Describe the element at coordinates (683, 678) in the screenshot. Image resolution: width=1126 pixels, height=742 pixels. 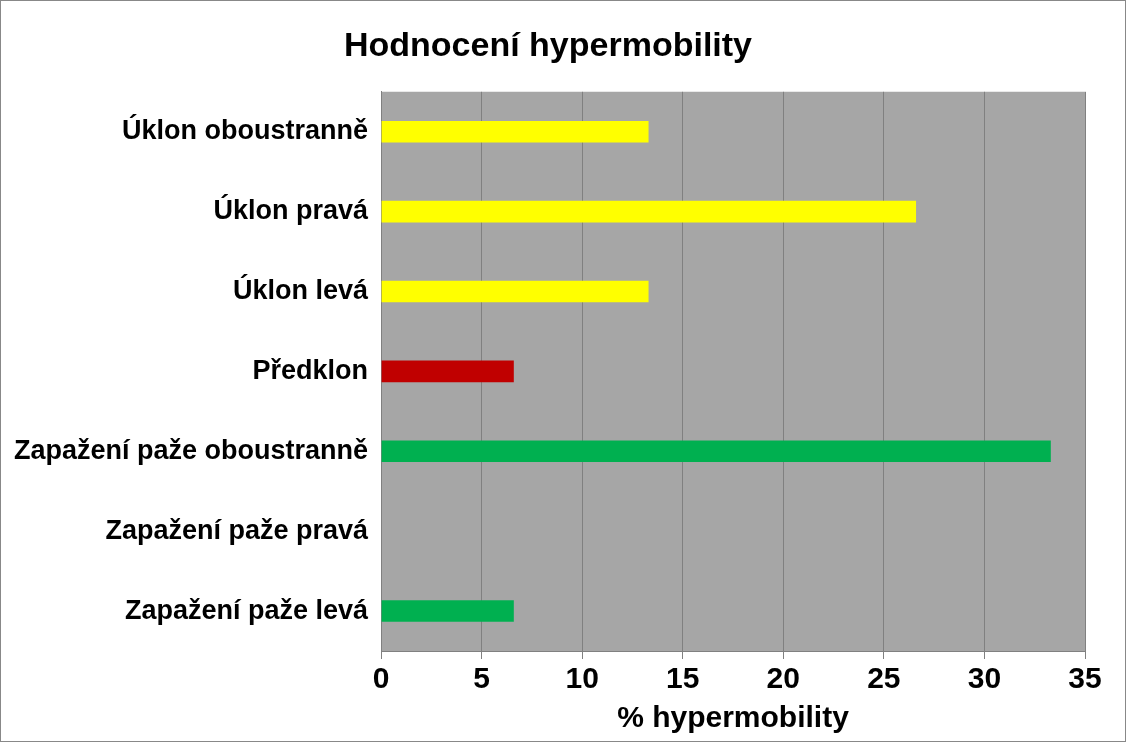
I see `x-tick-label: 15` at that location.